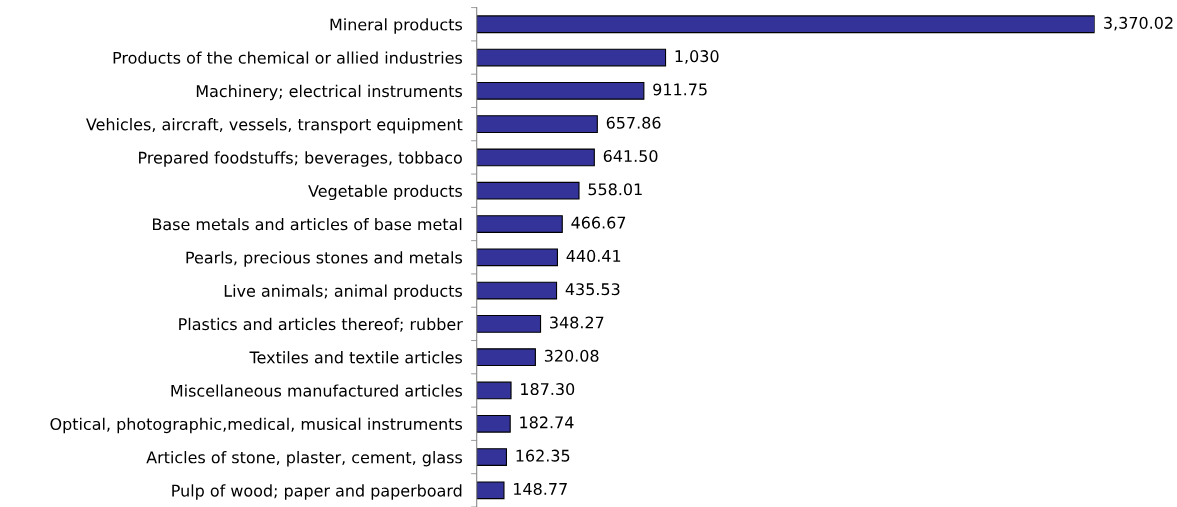 The width and height of the screenshot is (1177, 507). Describe the element at coordinates (598, 222) in the screenshot. I see `data-label: 466.67` at that location.